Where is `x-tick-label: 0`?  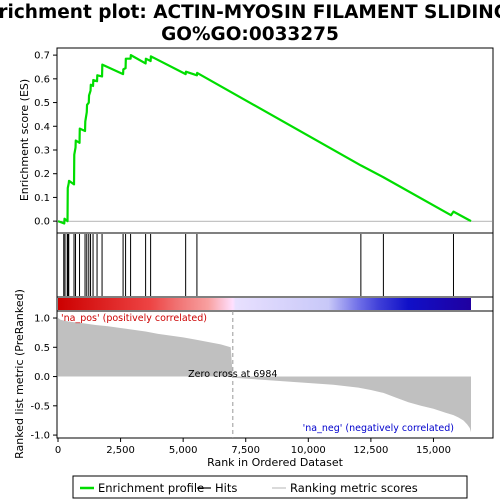
x-tick-label: 0 is located at coordinates (58, 450).